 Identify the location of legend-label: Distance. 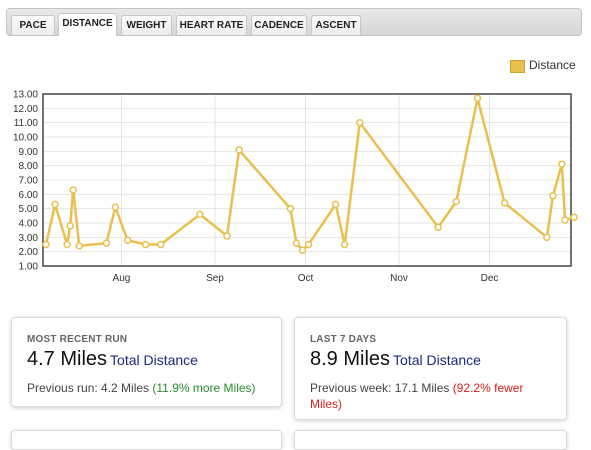
(552, 65).